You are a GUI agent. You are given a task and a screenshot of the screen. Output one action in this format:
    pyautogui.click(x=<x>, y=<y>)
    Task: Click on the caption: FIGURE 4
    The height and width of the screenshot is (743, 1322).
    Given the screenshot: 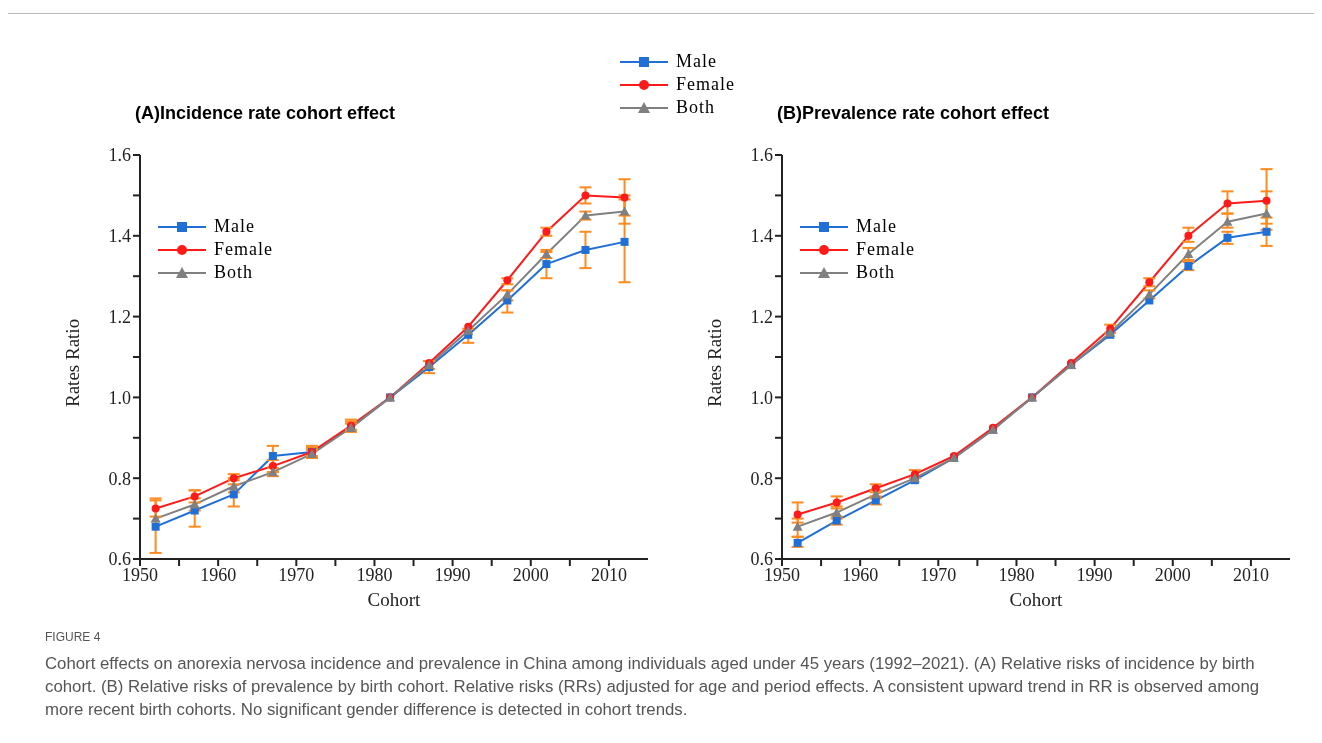 What is the action you would take?
    pyautogui.click(x=73, y=637)
    